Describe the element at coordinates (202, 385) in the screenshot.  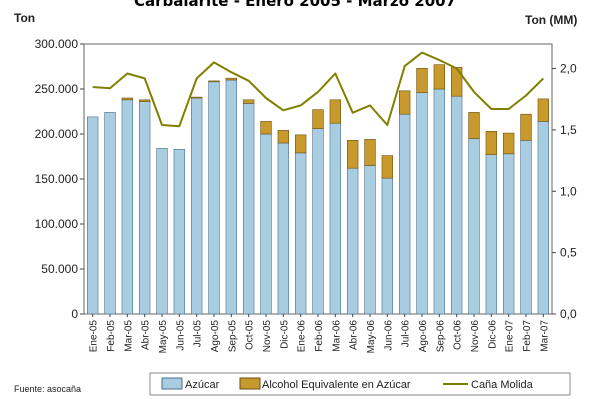
I see `legend-label-azucar: Azúcar` at that location.